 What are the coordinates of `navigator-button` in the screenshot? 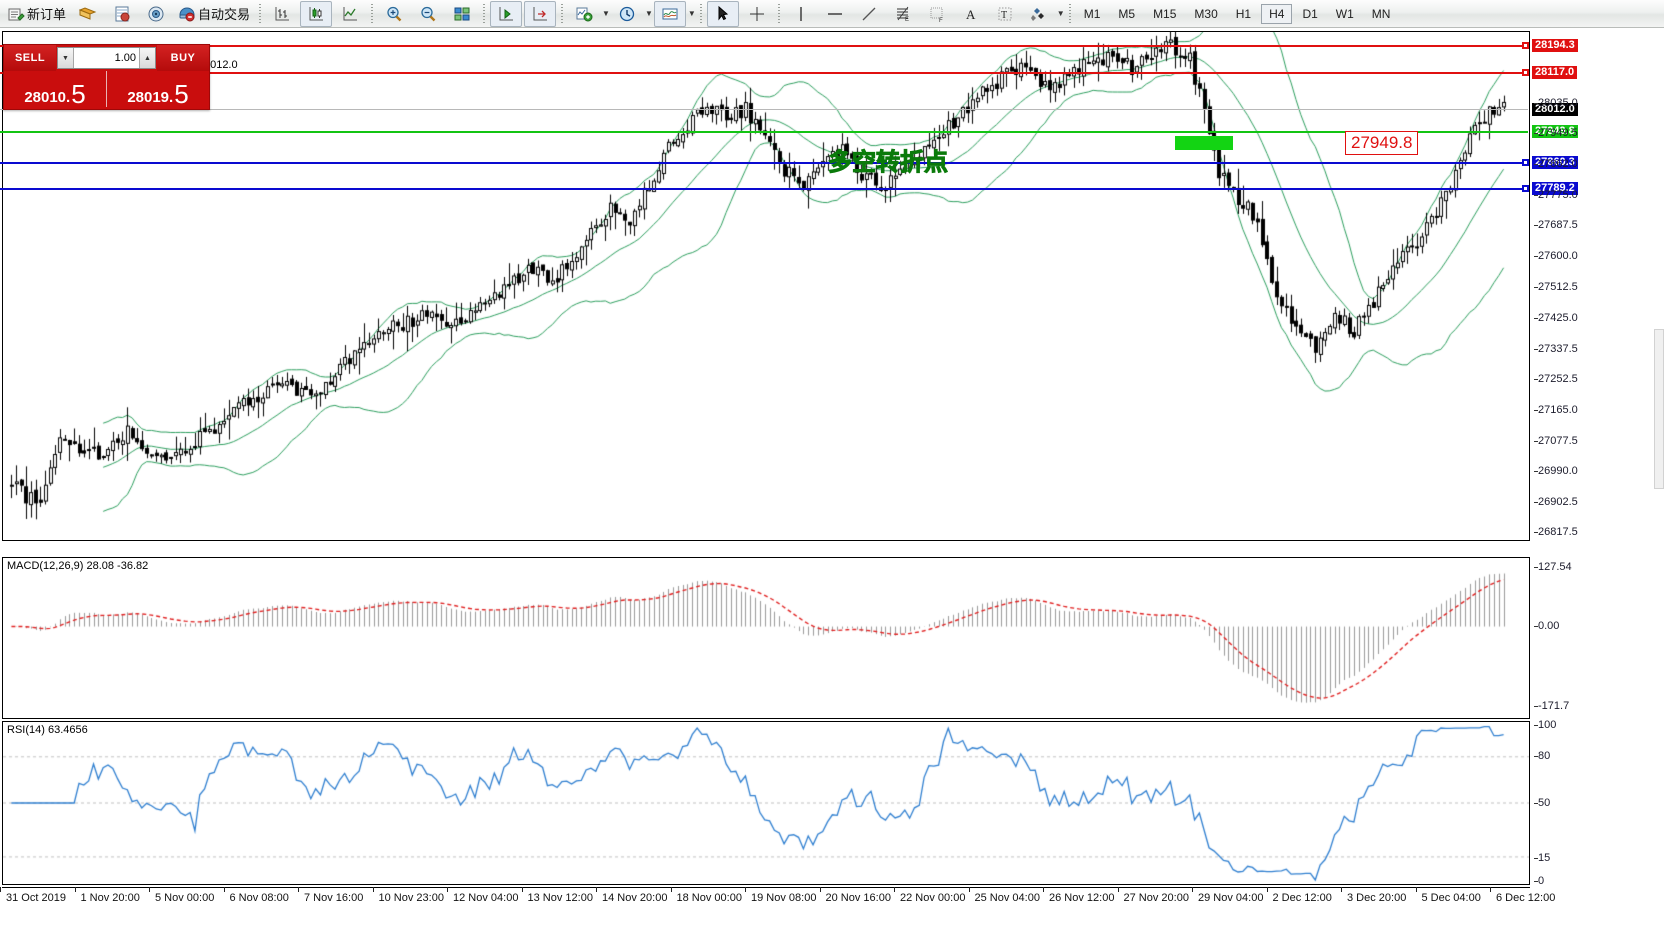 It's located at (156, 14).